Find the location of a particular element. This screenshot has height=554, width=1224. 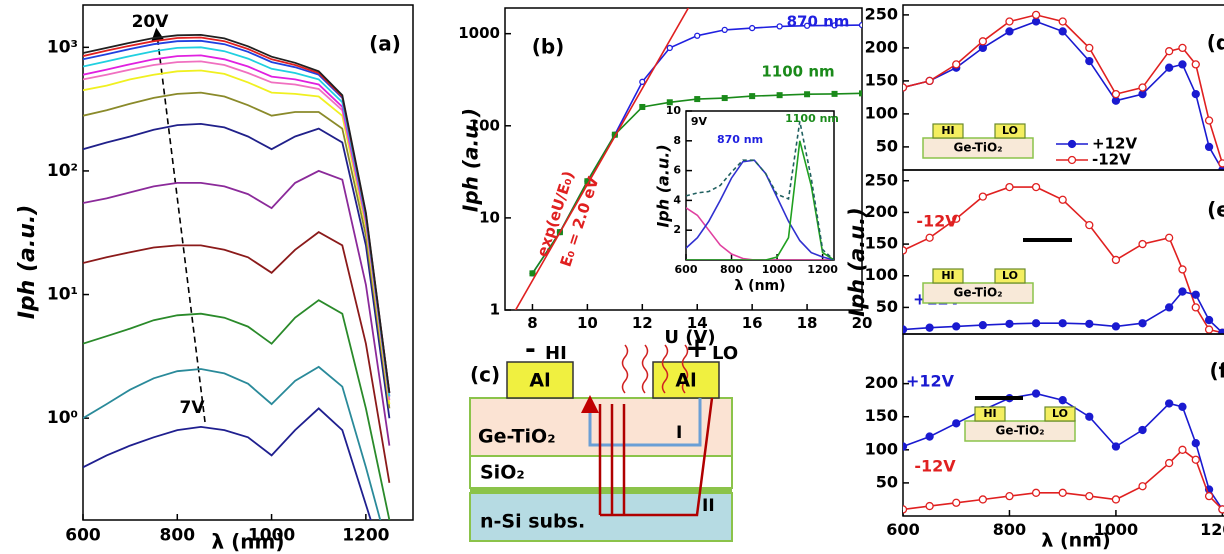

x-axis-label: λ (nm) is located at coordinates (248, 542).